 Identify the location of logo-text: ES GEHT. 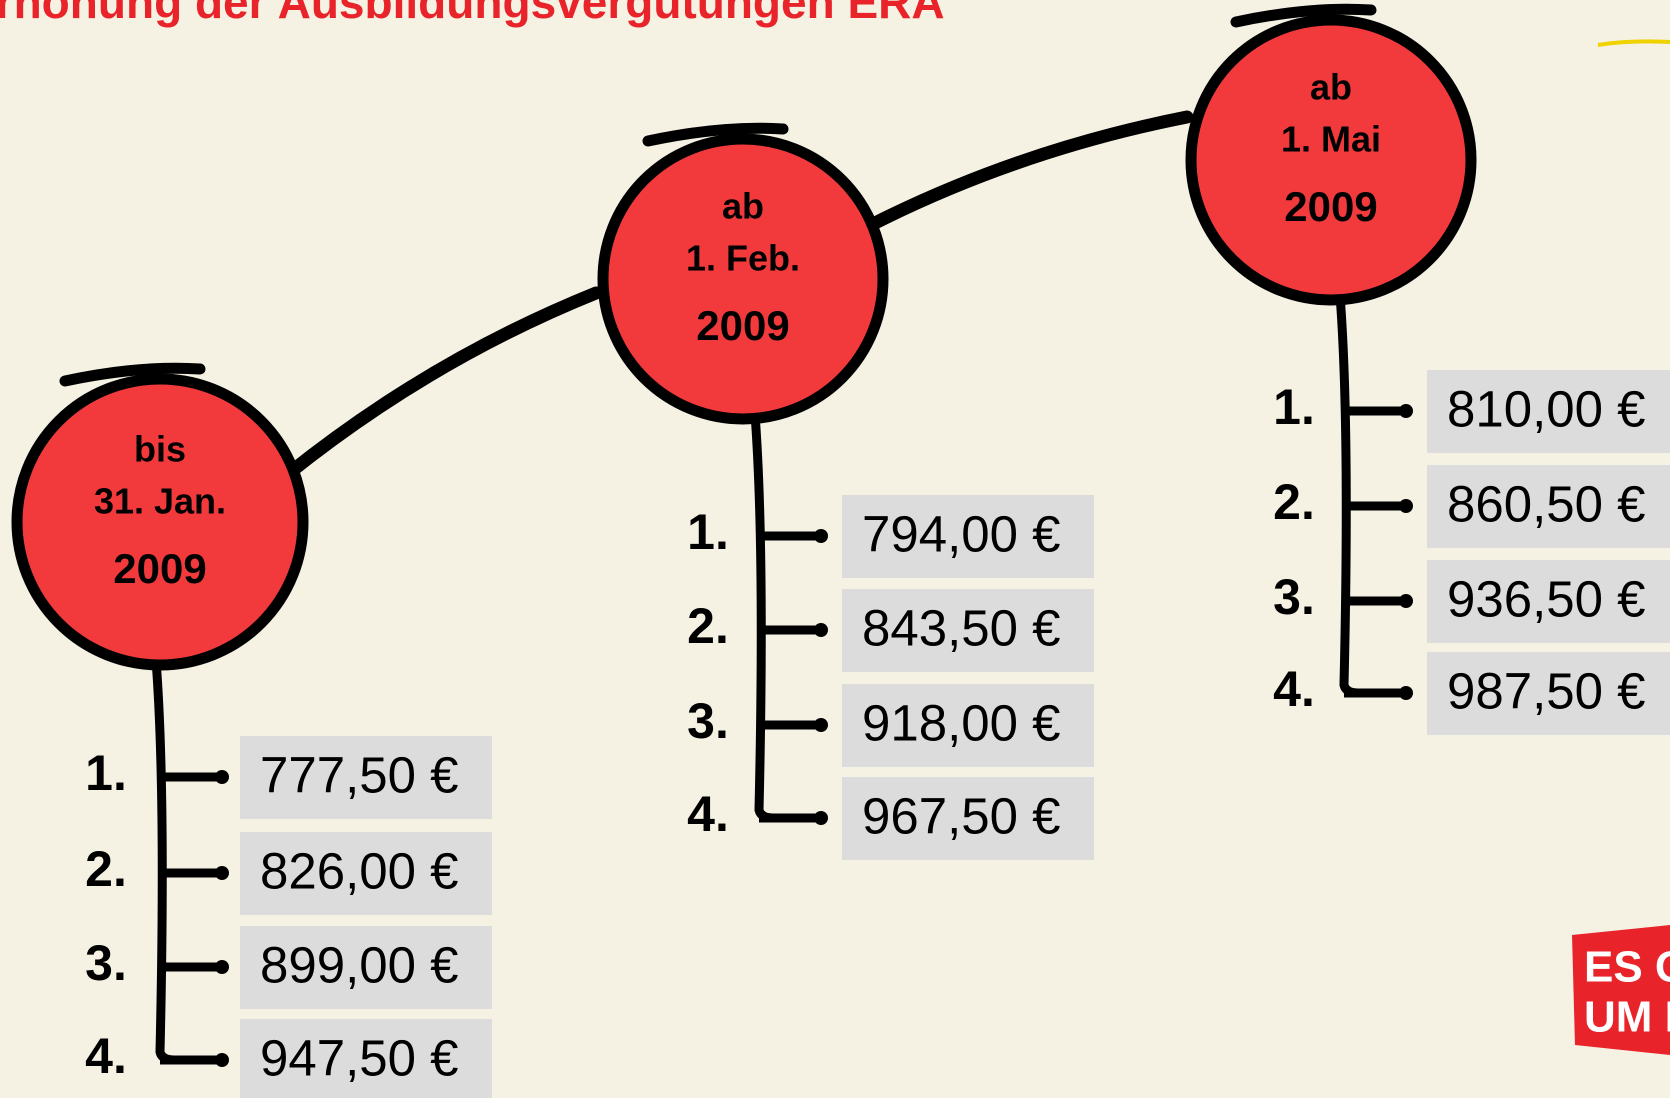
(1627, 967).